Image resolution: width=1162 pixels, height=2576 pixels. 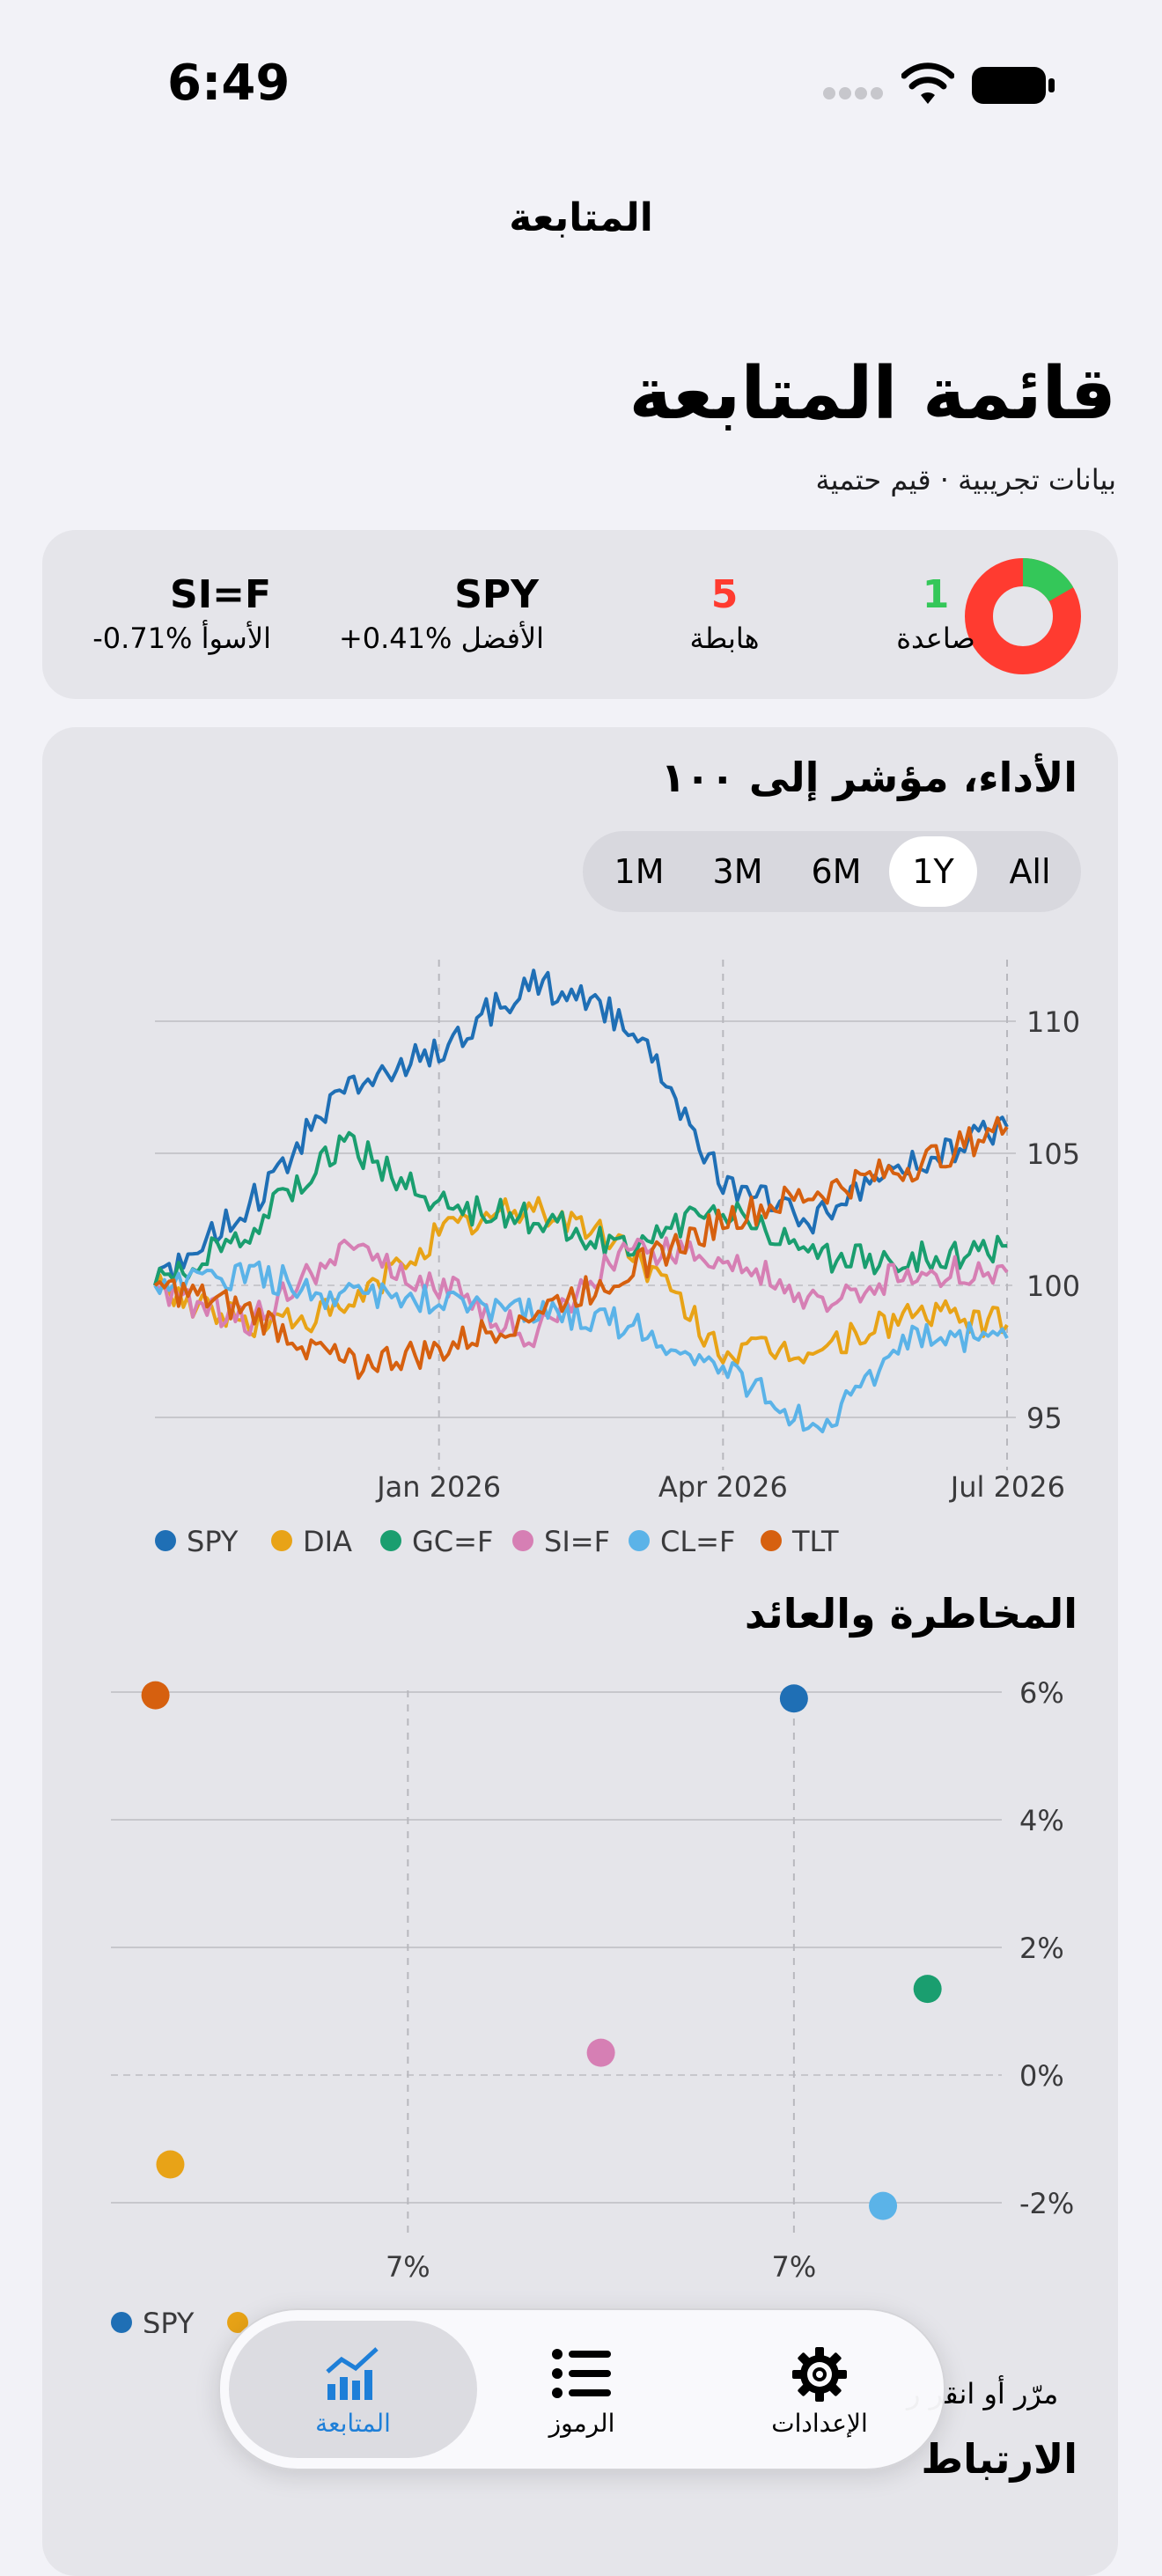 I want to click on range-selector: 1M 3M 6M 1Y All, so click(x=832, y=872).